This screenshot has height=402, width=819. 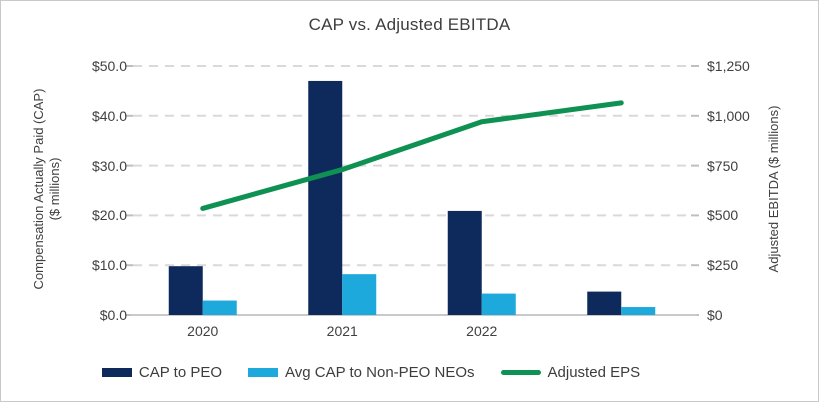 I want to click on legend-label: CAP to PEO, so click(x=180, y=372).